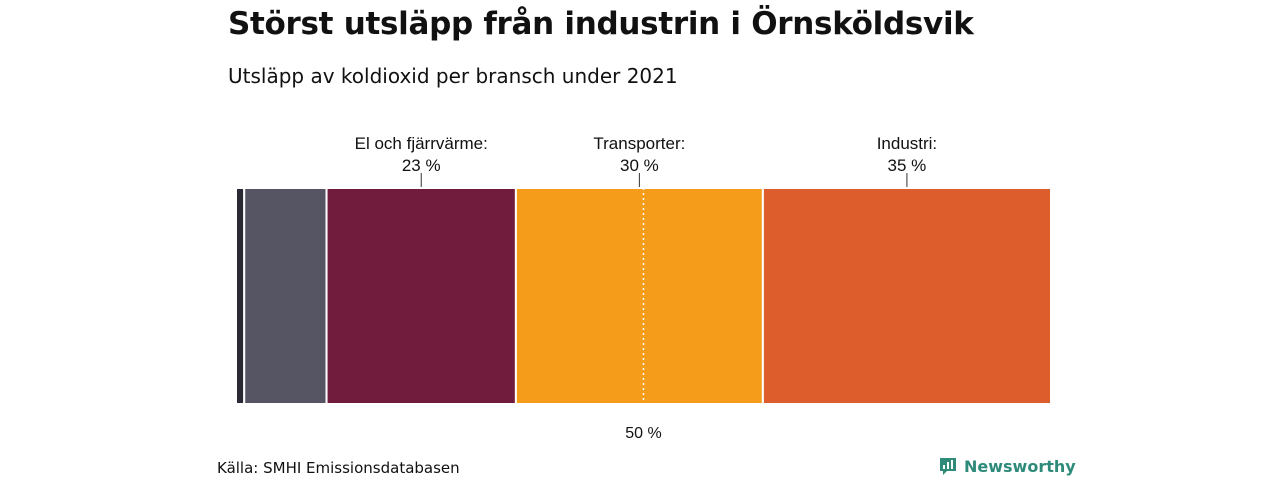 This screenshot has height=480, width=1280. Describe the element at coordinates (338, 468) in the screenshot. I see `source-note: Källa: SMHI Emissionsdatabasen` at that location.